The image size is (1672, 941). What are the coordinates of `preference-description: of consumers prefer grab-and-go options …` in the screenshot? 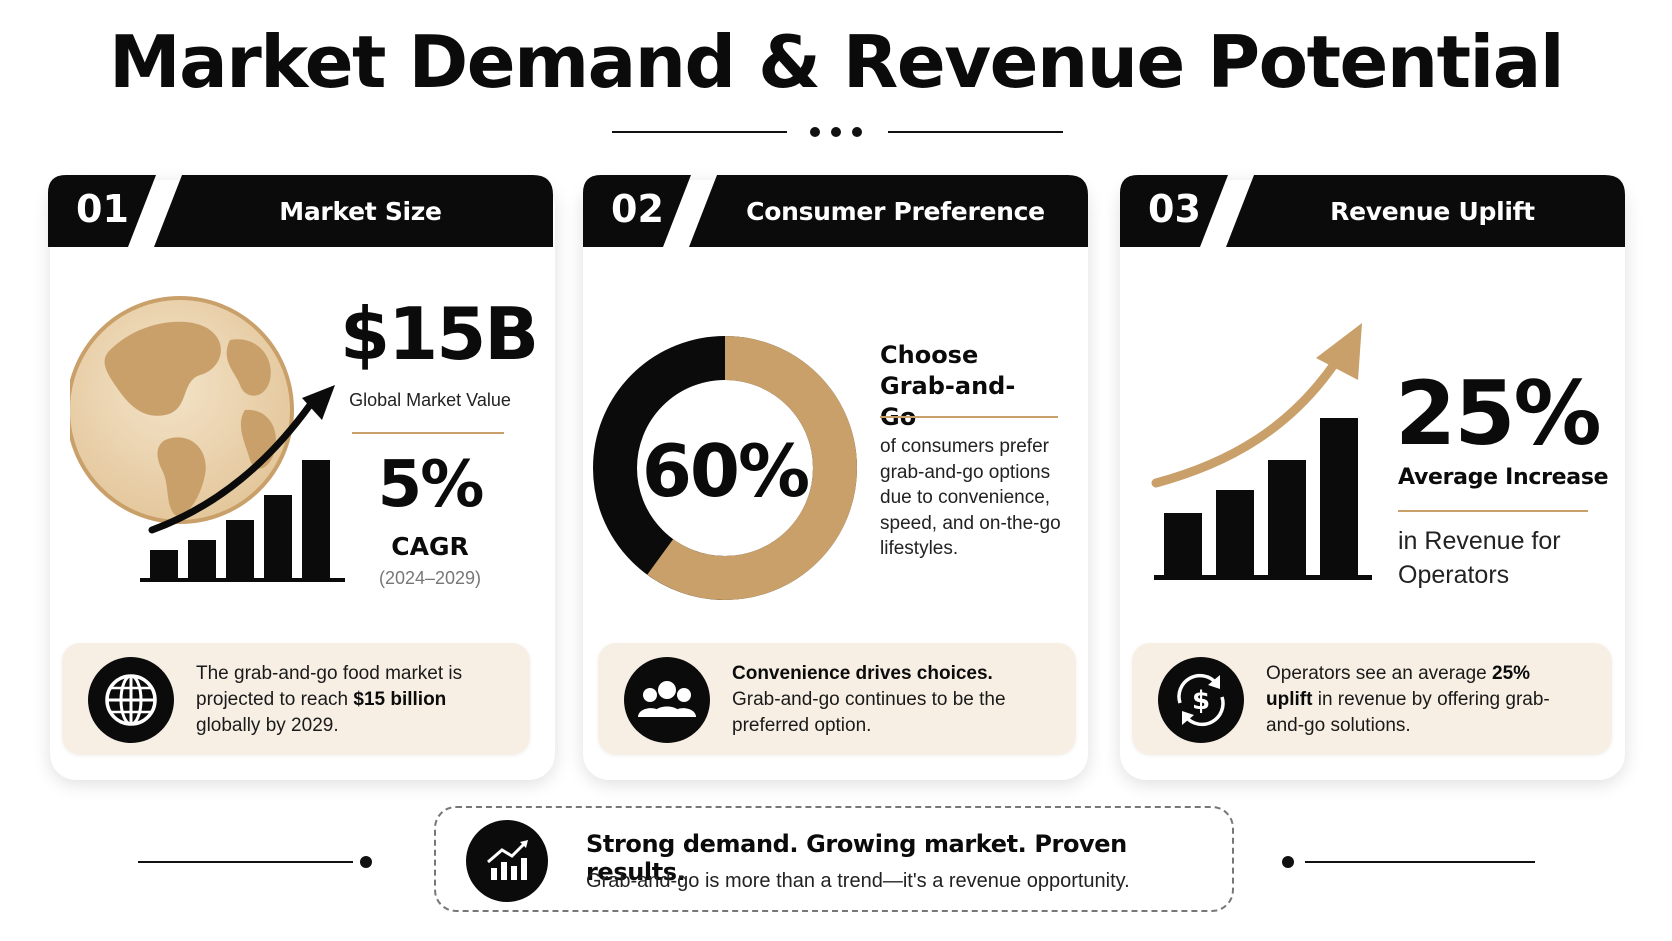 It's located at (970, 497).